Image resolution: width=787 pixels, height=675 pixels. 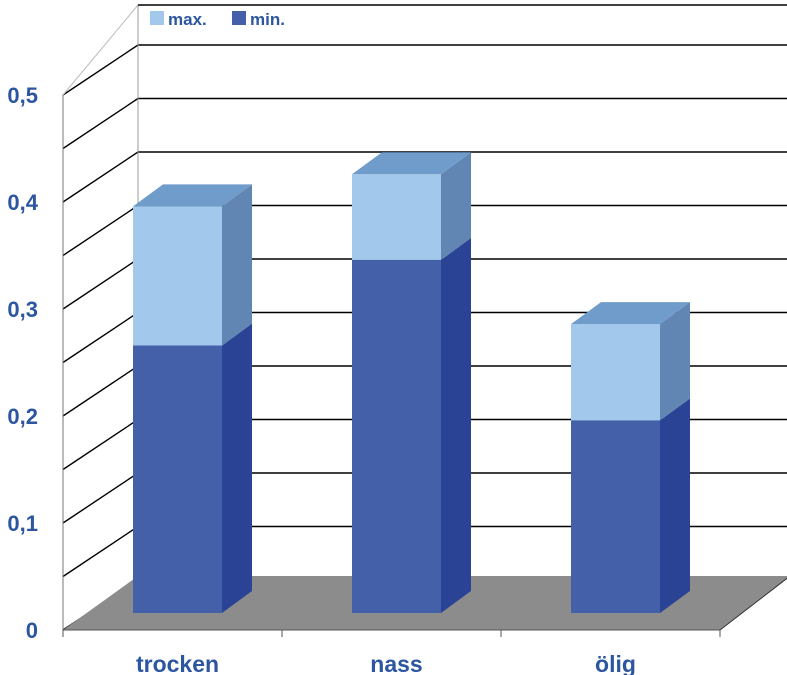 I want to click on legend-label-min: min., so click(x=267, y=19).